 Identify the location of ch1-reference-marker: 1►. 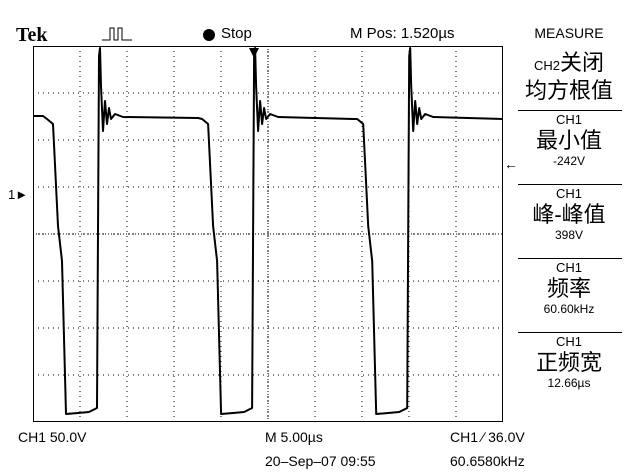
(18, 194).